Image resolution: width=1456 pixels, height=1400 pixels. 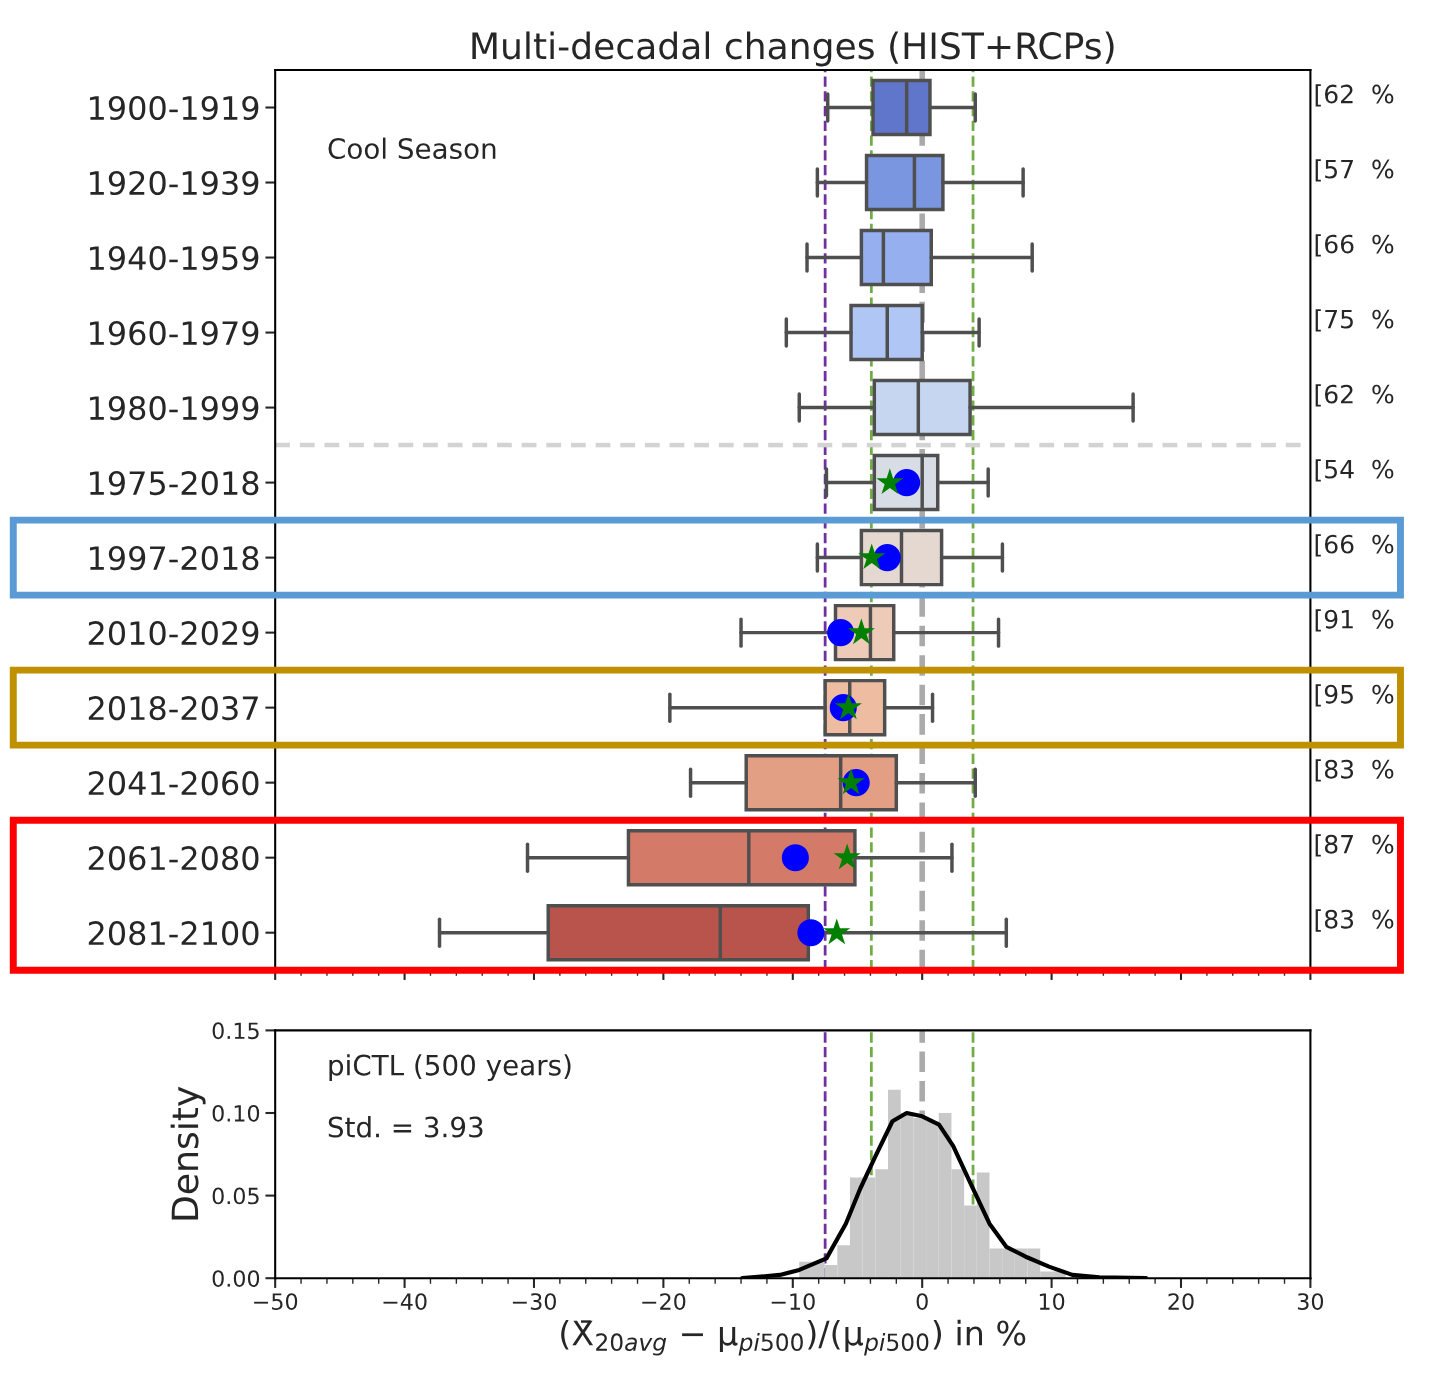 I want to click on x-tick-label: 10, so click(x=1052, y=1301).